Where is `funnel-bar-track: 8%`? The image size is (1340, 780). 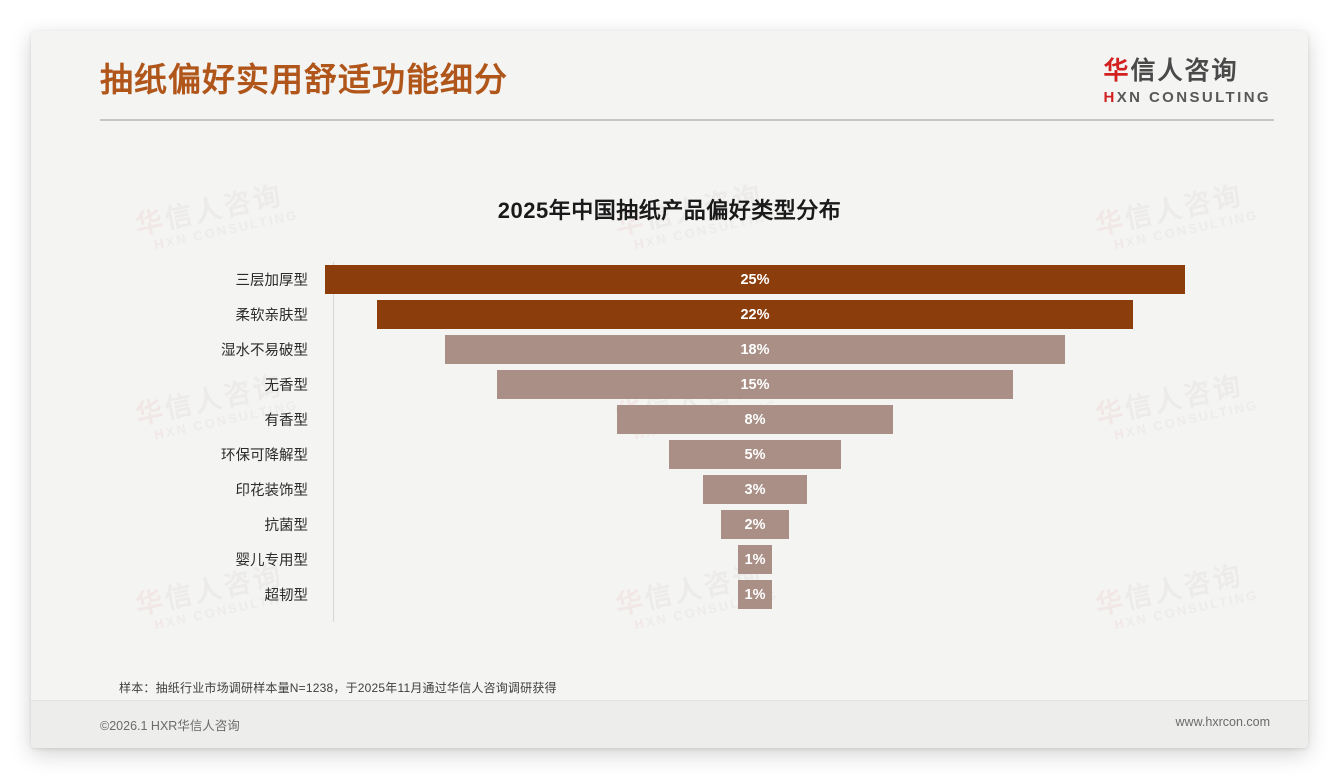 funnel-bar-track: 8% is located at coordinates (755, 419).